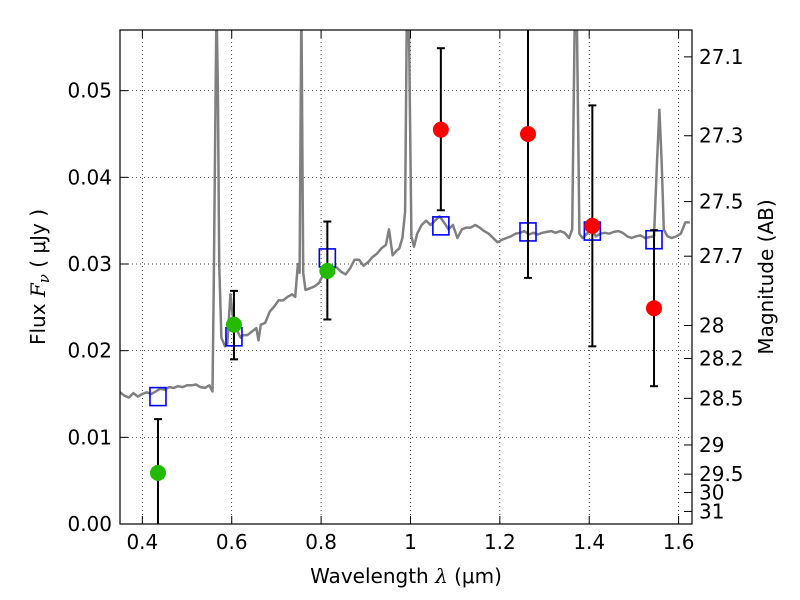  What do you see at coordinates (721, 136) in the screenshot?
I see `y2-tick-label: 27.3` at bounding box center [721, 136].